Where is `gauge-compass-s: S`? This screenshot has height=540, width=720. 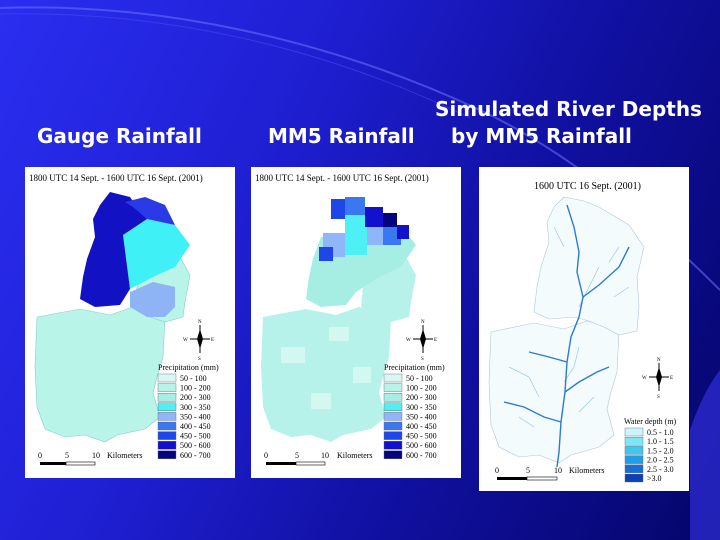
gauge-compass-s: S is located at coordinates (199, 359).